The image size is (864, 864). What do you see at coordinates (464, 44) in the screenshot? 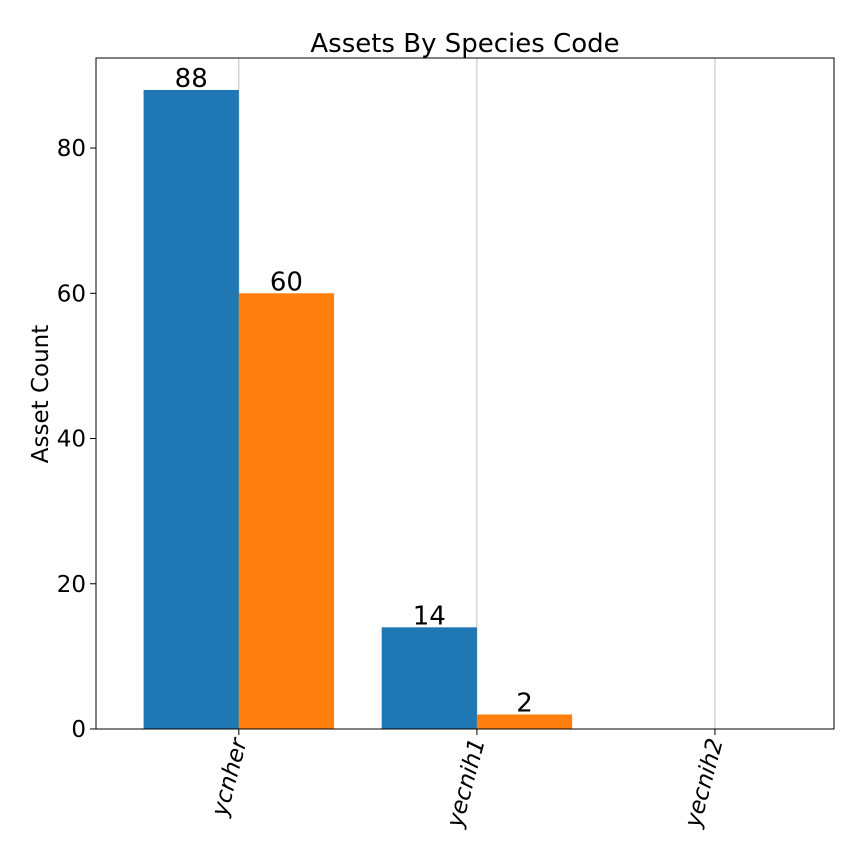
I see `chart-title: Assets By Species Code` at bounding box center [464, 44].